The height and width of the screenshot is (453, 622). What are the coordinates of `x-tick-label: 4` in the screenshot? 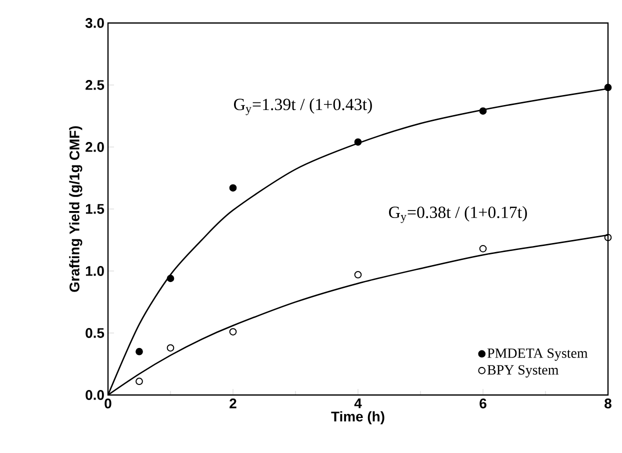 It's located at (358, 403).